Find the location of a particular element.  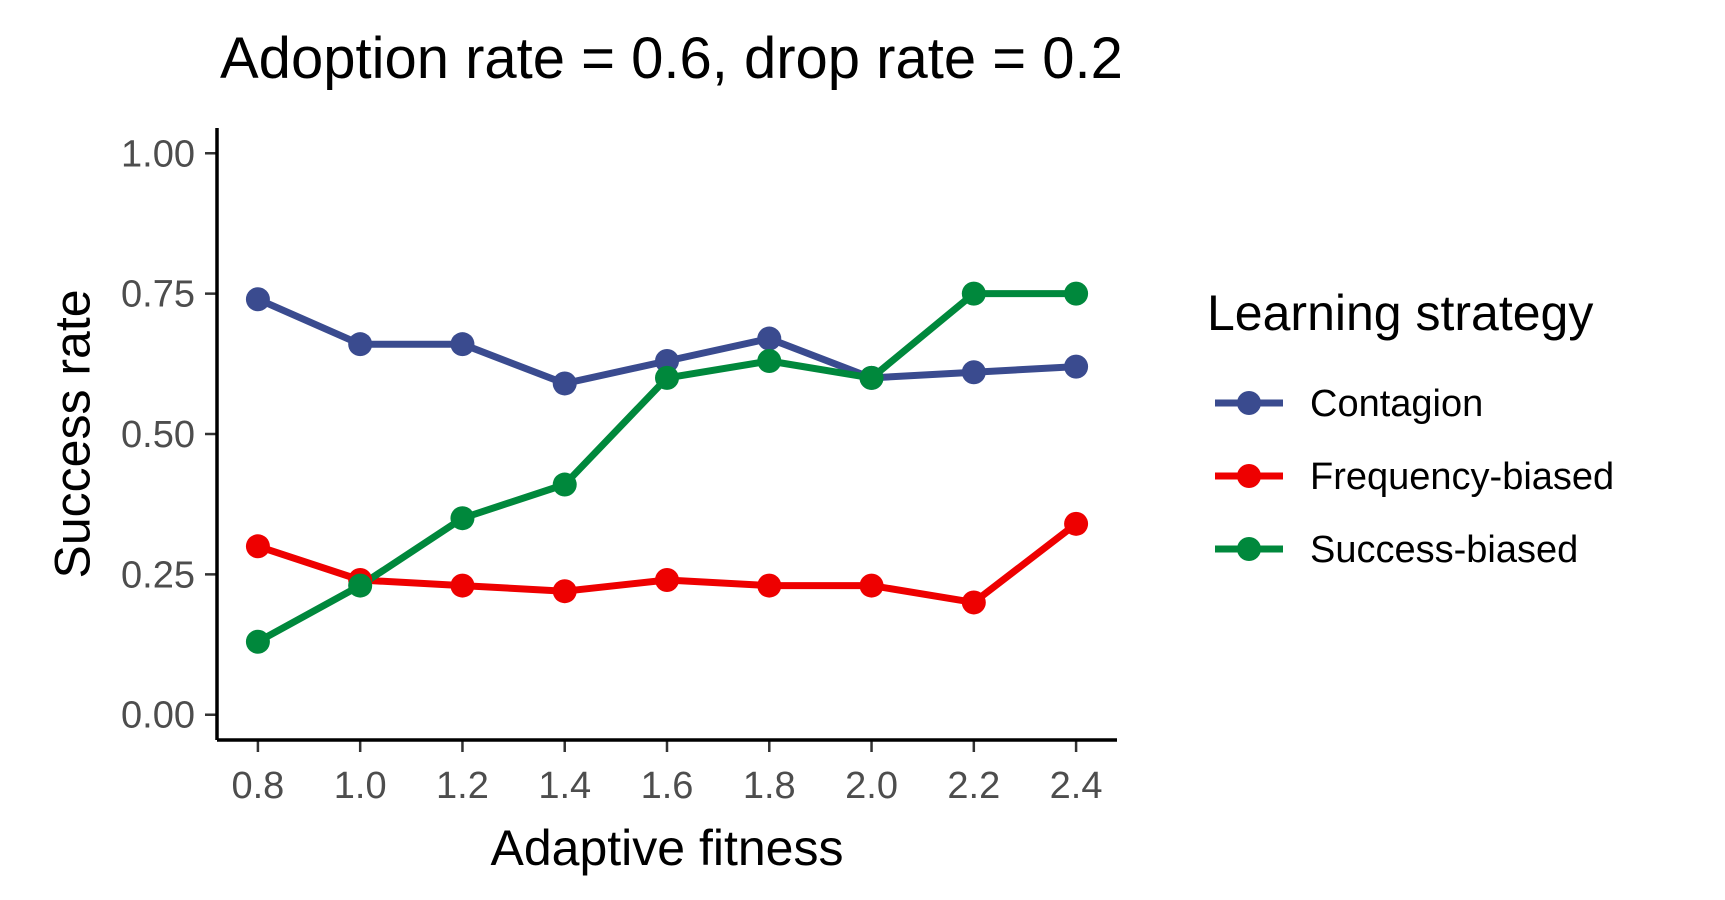

y-tick-label: 0.50 is located at coordinates (158, 435).